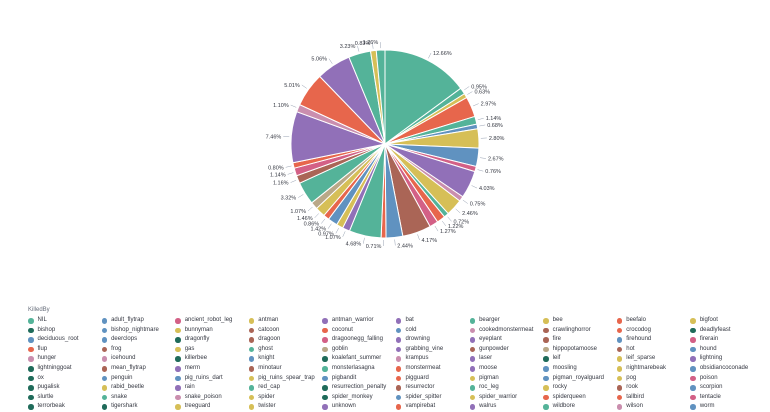 This screenshot has height=412, width=770. What do you see at coordinates (580, 388) in the screenshot?
I see `legend-item: rocky` at bounding box center [580, 388].